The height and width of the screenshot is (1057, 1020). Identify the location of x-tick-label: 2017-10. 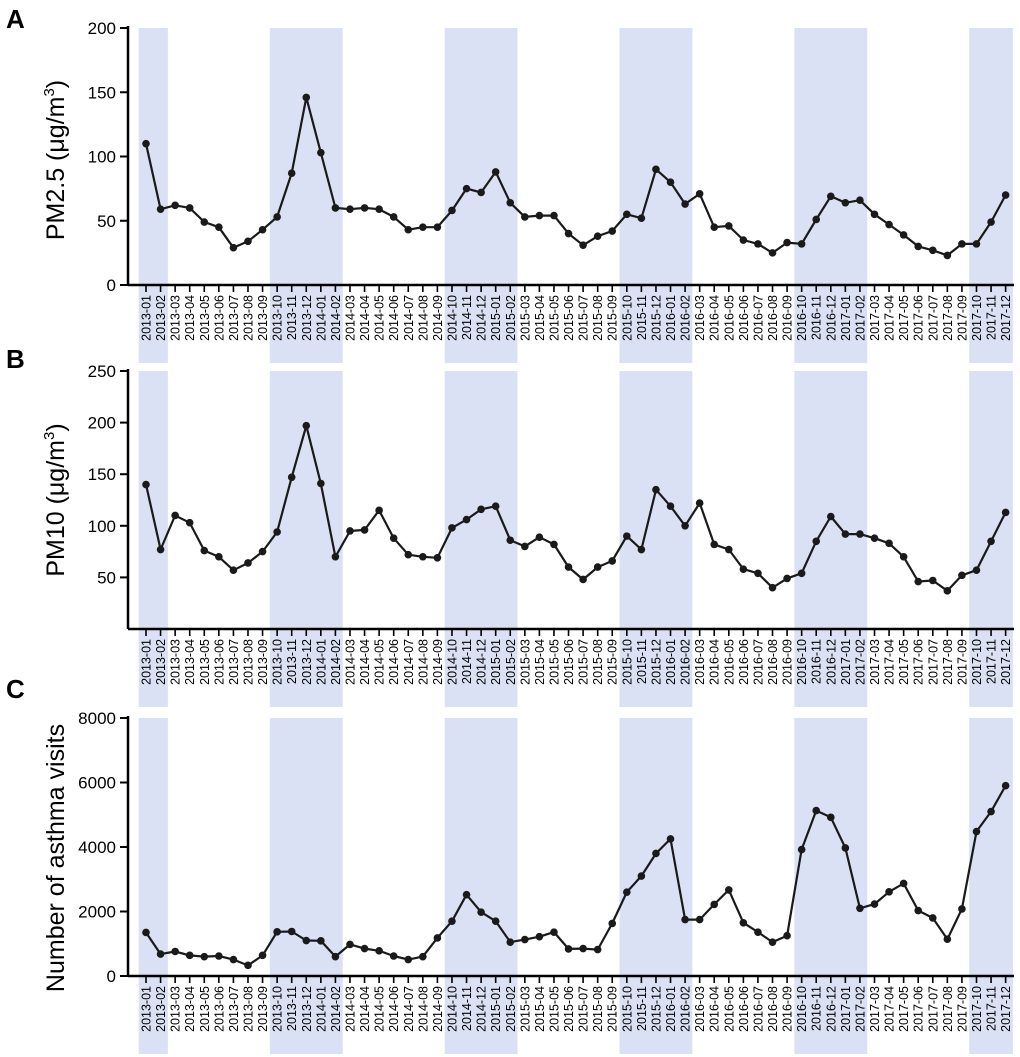
(977, 1009).